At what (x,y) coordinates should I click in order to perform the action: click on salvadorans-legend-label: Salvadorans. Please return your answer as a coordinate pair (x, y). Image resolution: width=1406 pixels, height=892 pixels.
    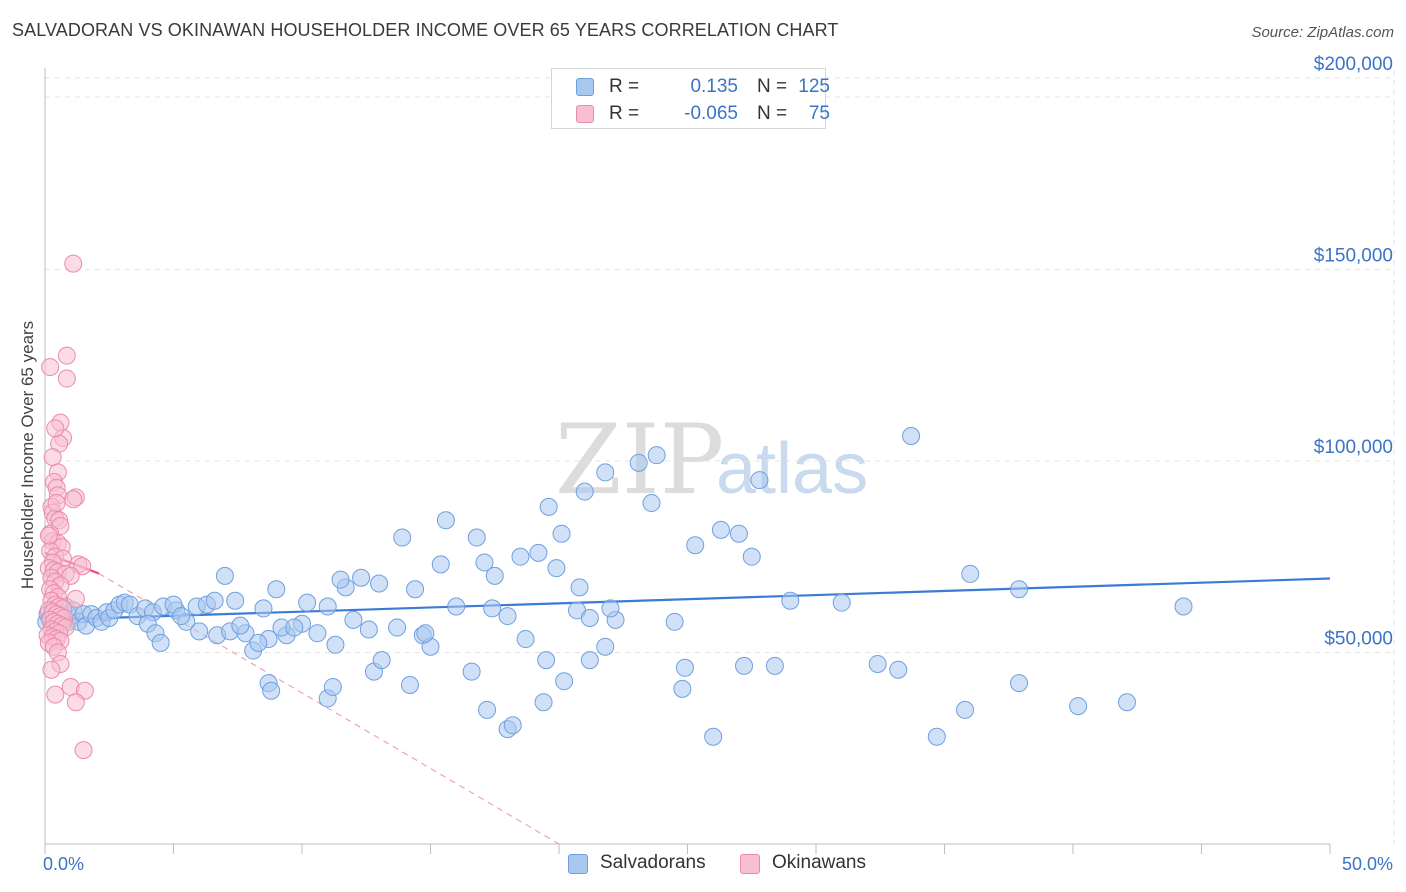
    Looking at the image, I should click on (653, 862).